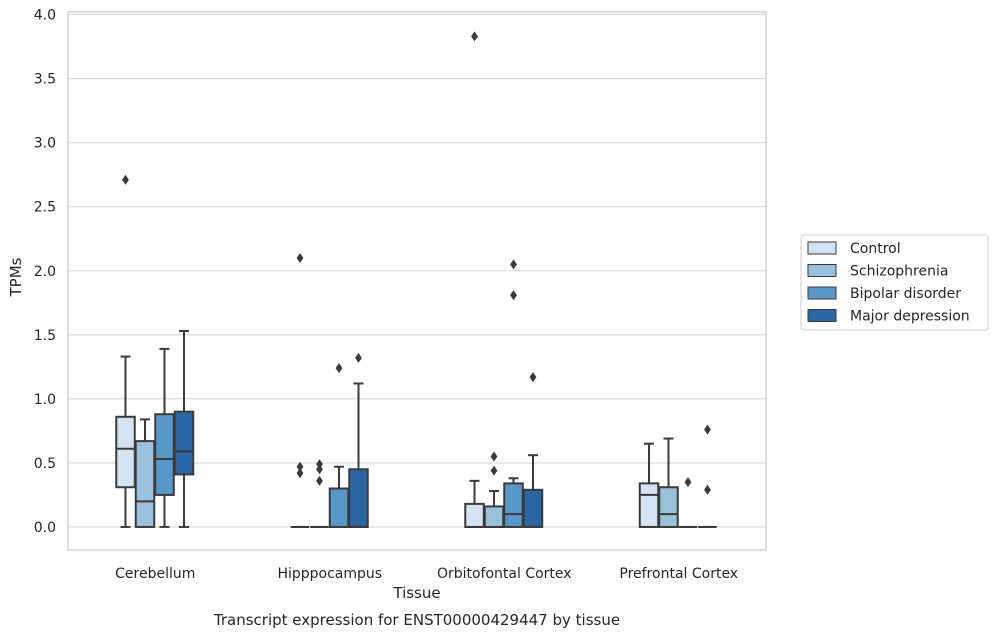  What do you see at coordinates (45, 528) in the screenshot?
I see `y-tick-label: 0.0` at bounding box center [45, 528].